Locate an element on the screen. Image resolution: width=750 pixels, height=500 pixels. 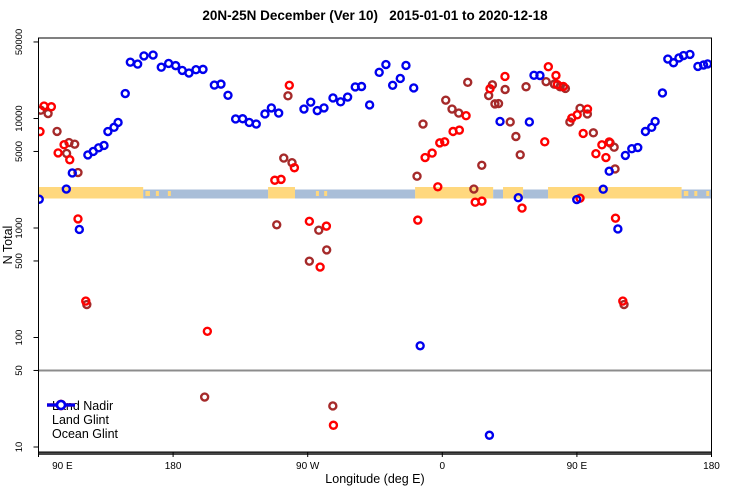
legend-item-land-glint: Land Glint is located at coordinates (82, 413).